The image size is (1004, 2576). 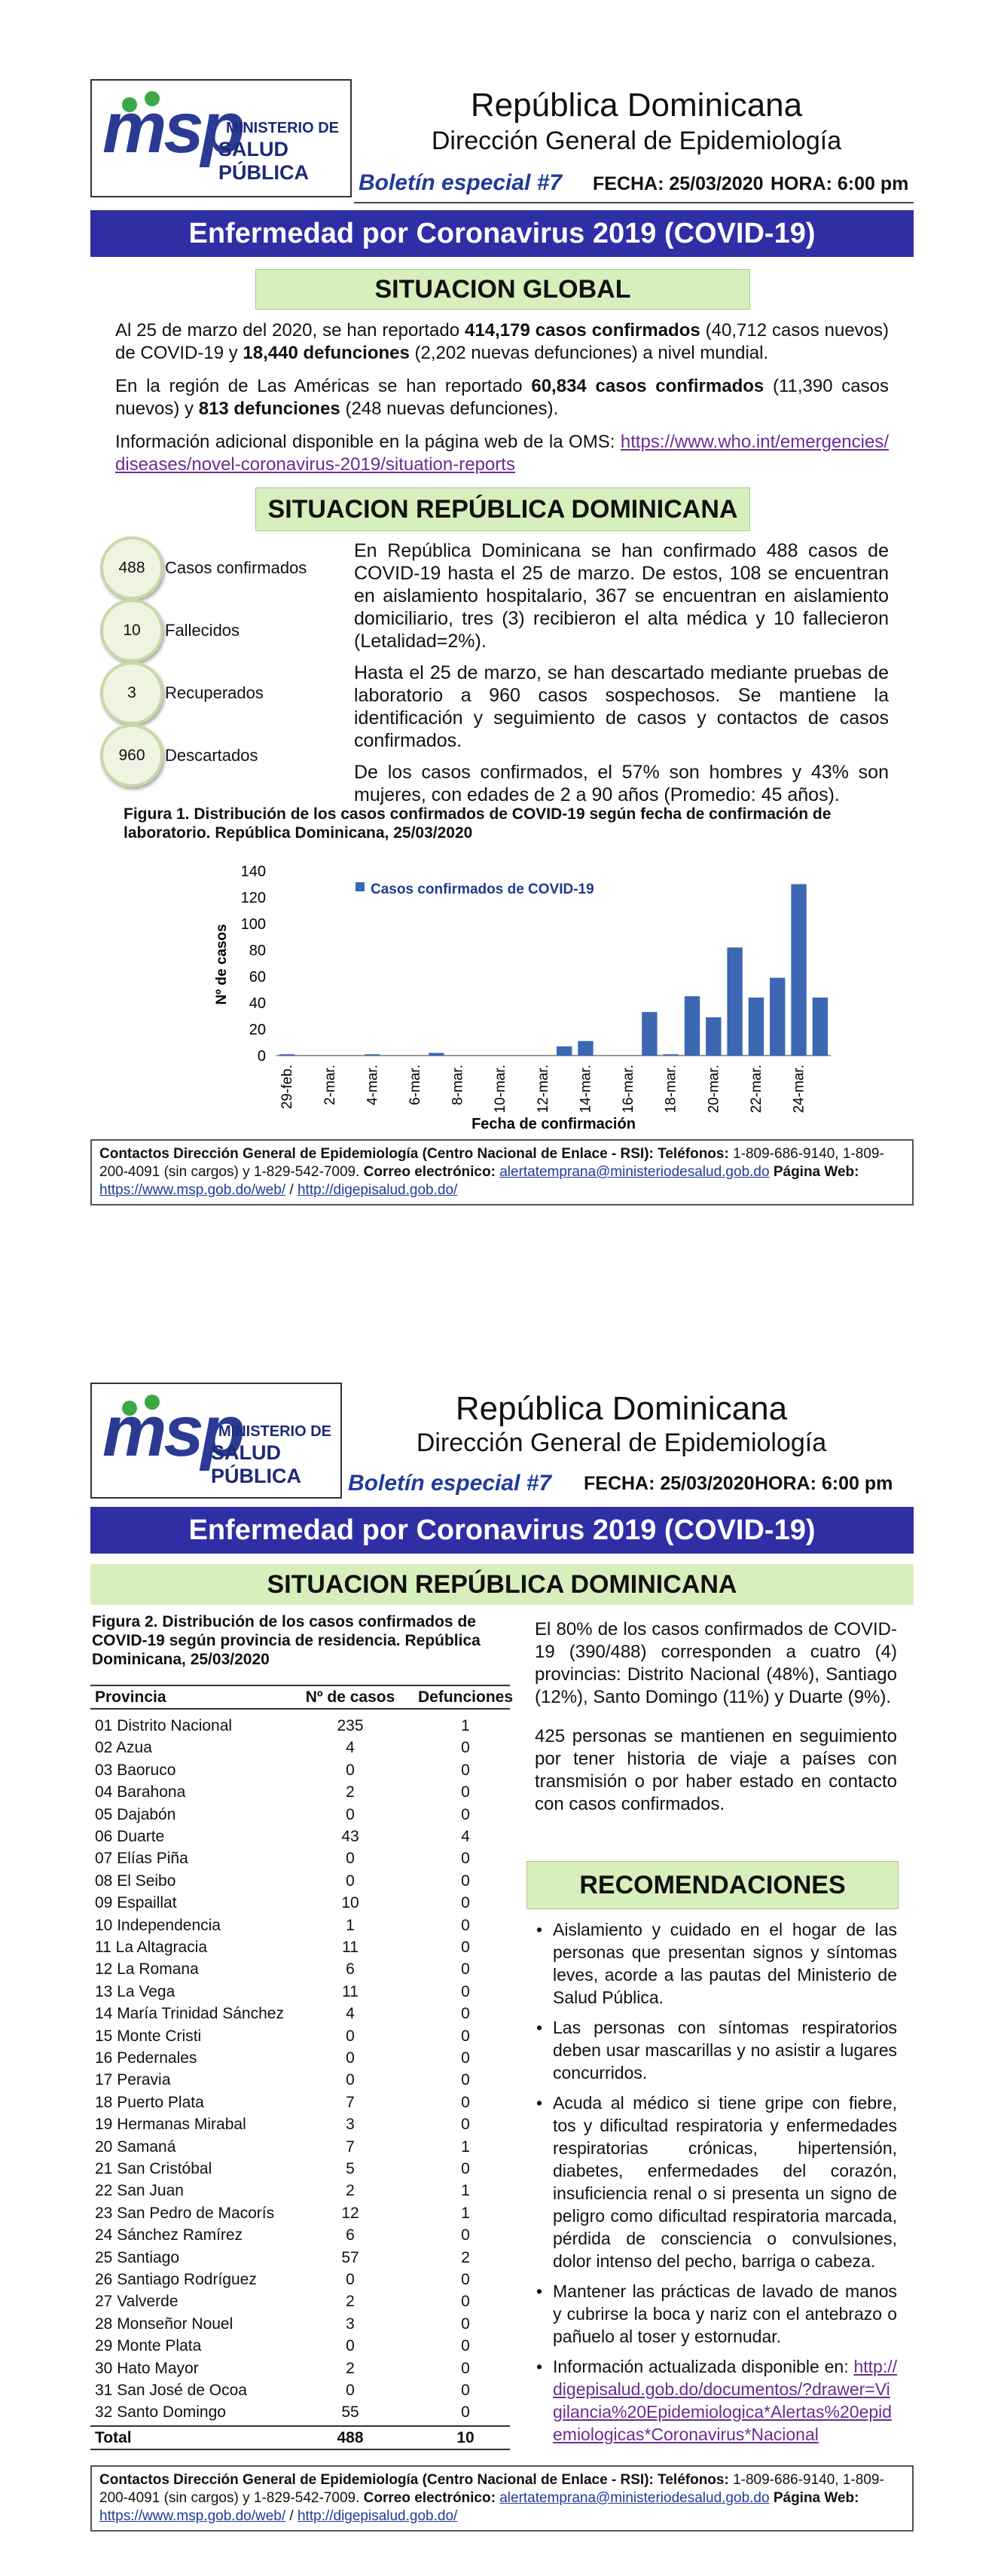 I want to click on text: (11,390 casos nuevos) y, so click(x=502, y=397).